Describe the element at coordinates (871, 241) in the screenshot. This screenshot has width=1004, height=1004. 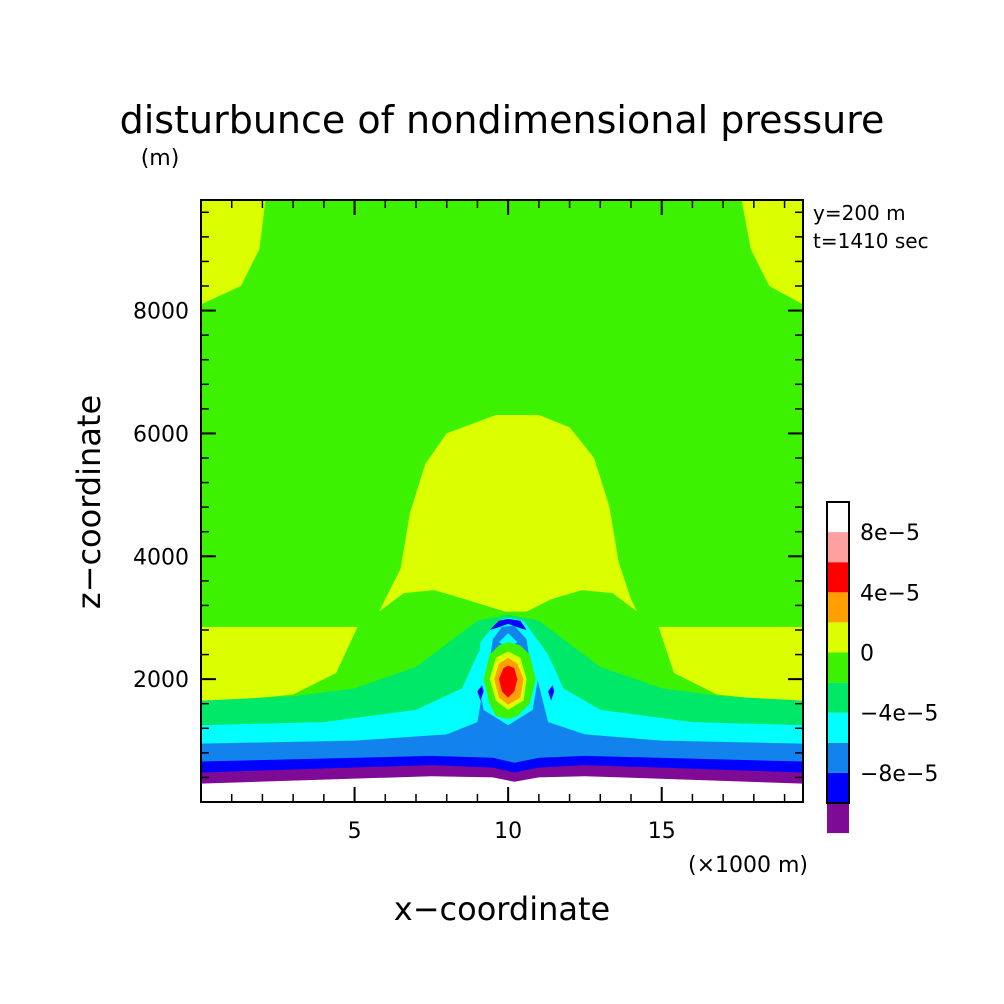
I see `annotation-t: t=1410 sec` at that location.